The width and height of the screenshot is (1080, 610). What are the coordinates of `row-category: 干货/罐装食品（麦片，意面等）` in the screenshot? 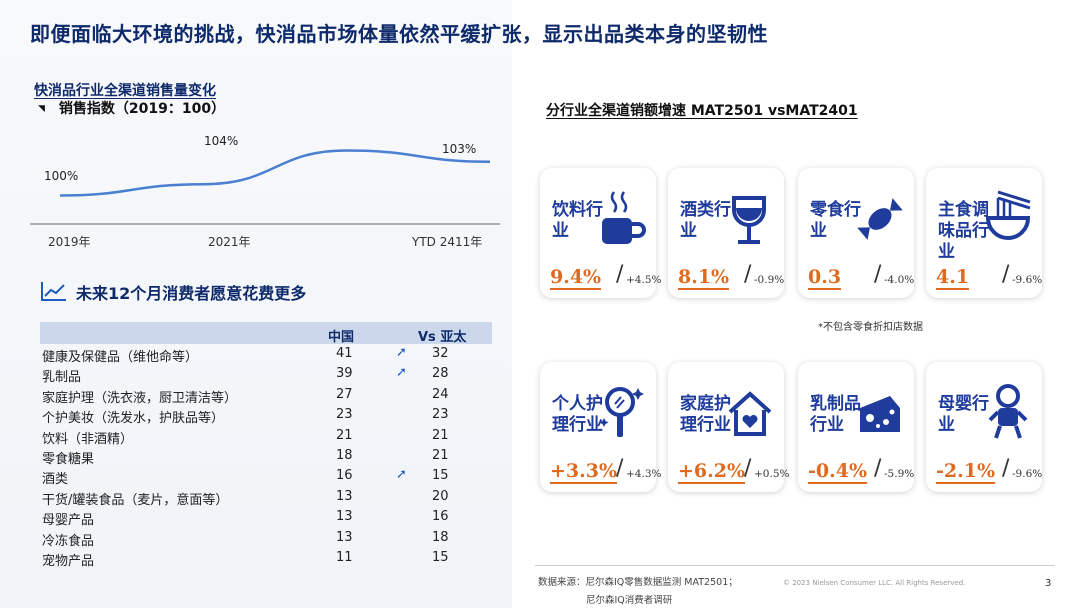 It's located at (135, 500).